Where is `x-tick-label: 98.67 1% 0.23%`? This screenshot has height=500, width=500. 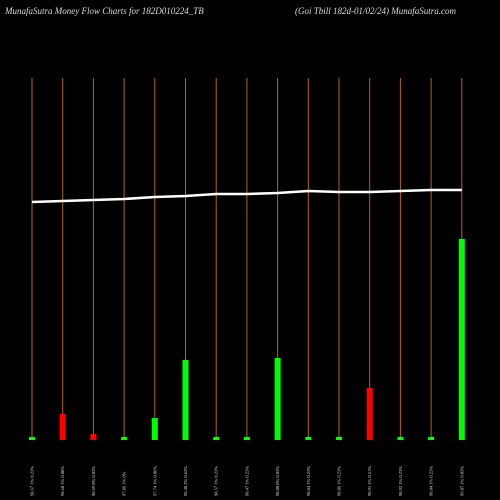
x-tick-label: 98.67 1% 0.23% is located at coordinates (32, 481).